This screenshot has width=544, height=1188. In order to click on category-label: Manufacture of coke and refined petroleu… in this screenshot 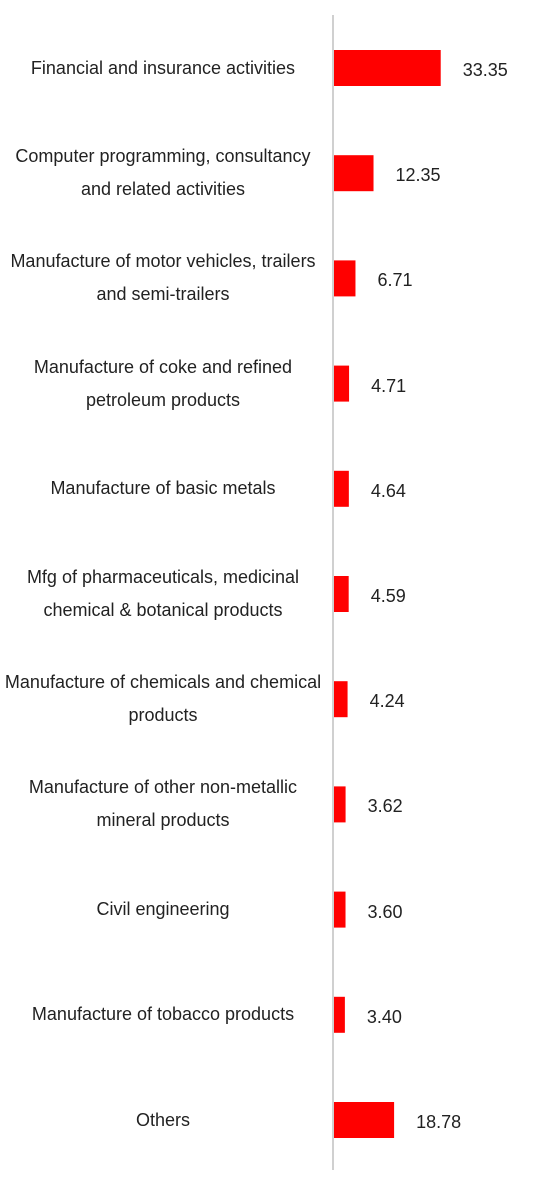, I will do `click(163, 383)`.